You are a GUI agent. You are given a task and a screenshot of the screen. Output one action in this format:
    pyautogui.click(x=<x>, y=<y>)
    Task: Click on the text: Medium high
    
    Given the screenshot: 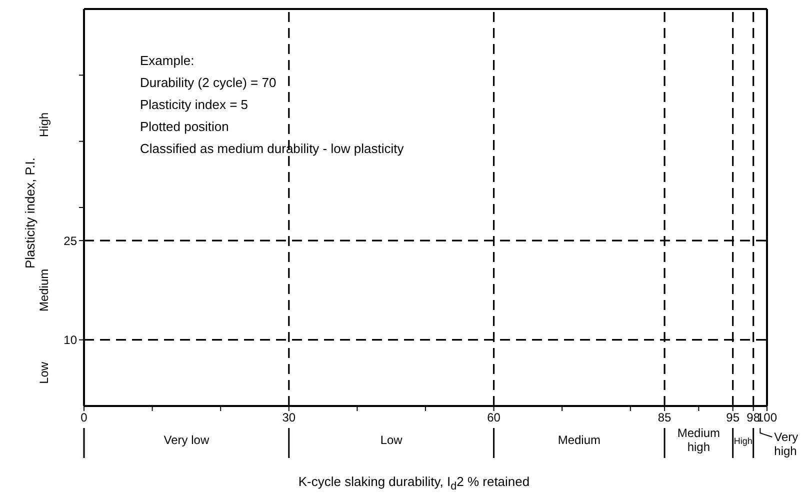 What is the action you would take?
    pyautogui.click(x=698, y=440)
    